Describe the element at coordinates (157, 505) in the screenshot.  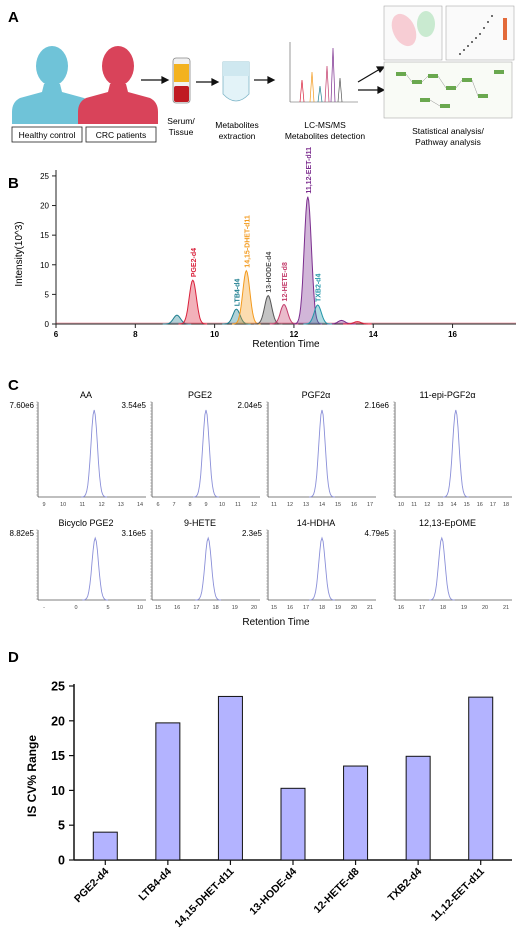
I see `chart-c-x-tick-label: 6` at that location.